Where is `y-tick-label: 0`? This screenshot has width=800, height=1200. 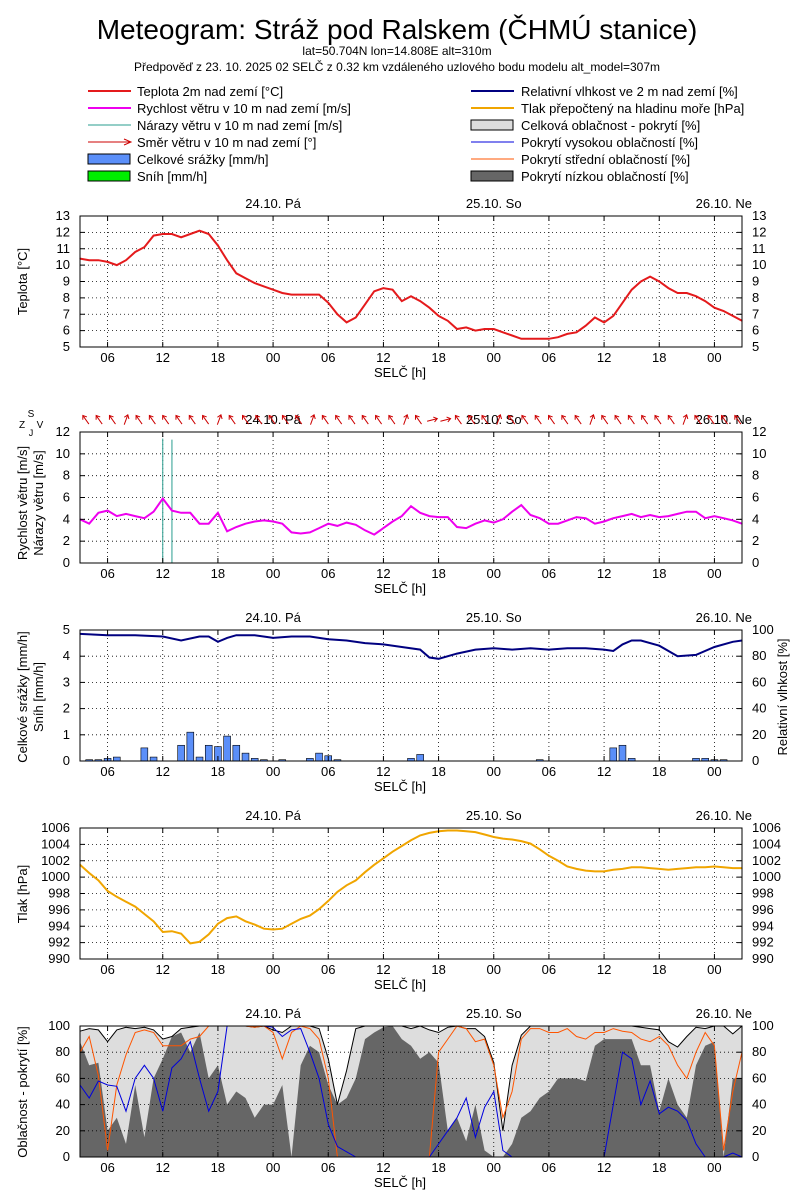
y-tick-label: 0 is located at coordinates (66, 562).